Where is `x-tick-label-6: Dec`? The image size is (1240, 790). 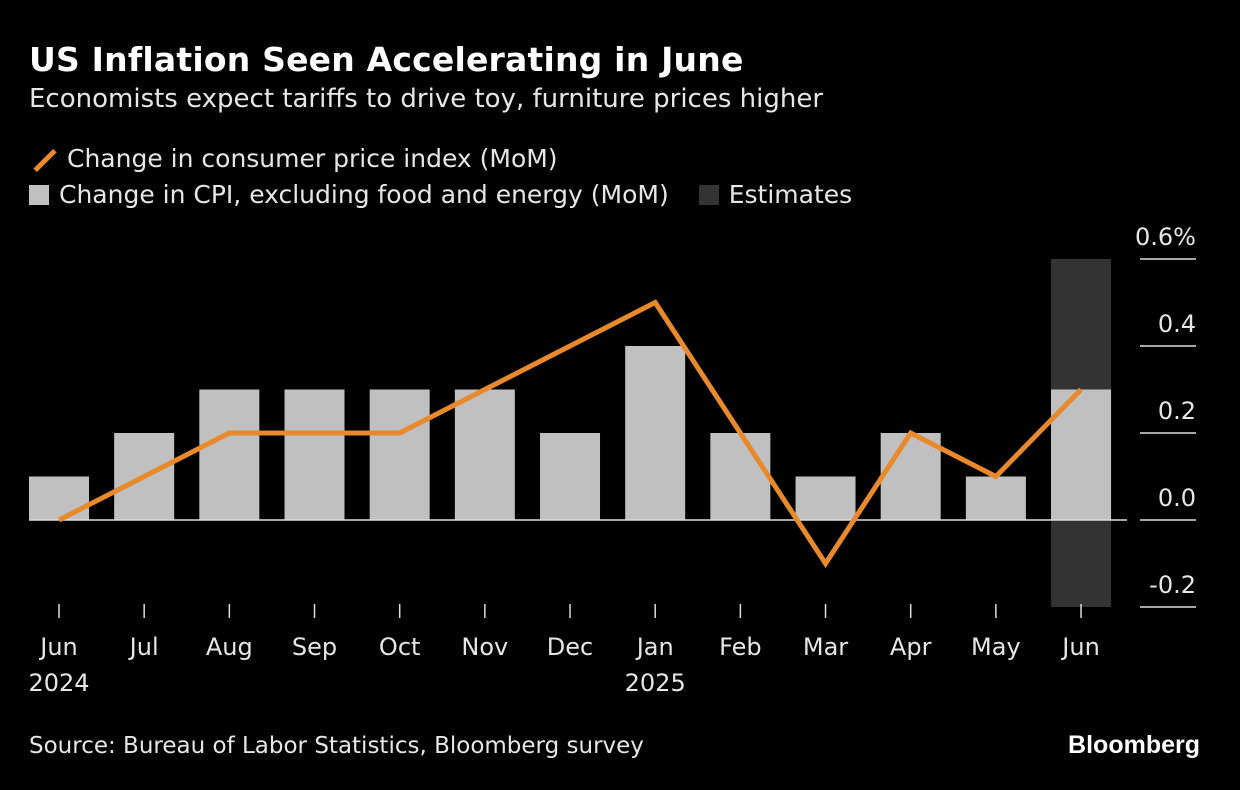
x-tick-label-6: Dec is located at coordinates (570, 647).